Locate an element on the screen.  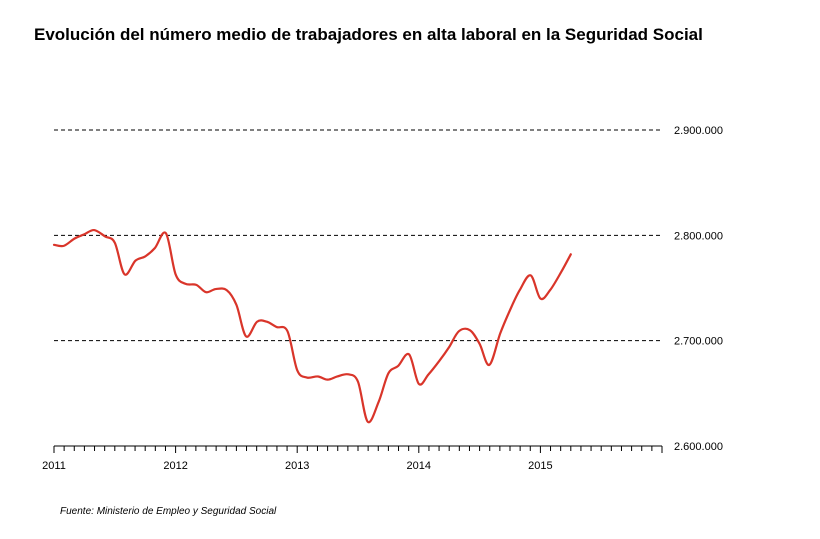
x-axis: 2011 2012 2013 2014 2015 is located at coordinates (352, 458).